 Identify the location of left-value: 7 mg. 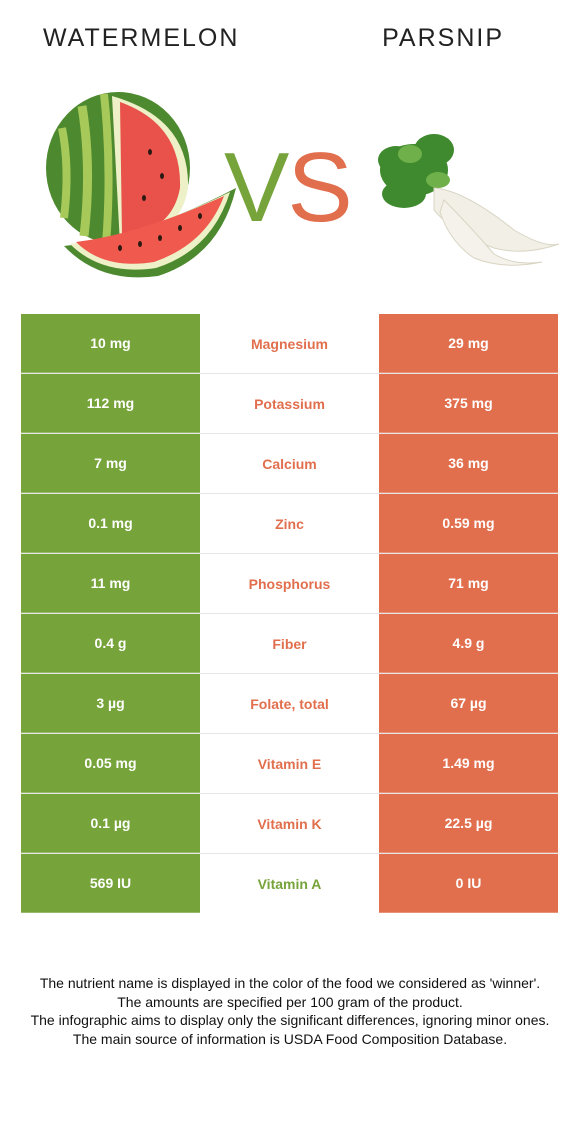
(110, 463).